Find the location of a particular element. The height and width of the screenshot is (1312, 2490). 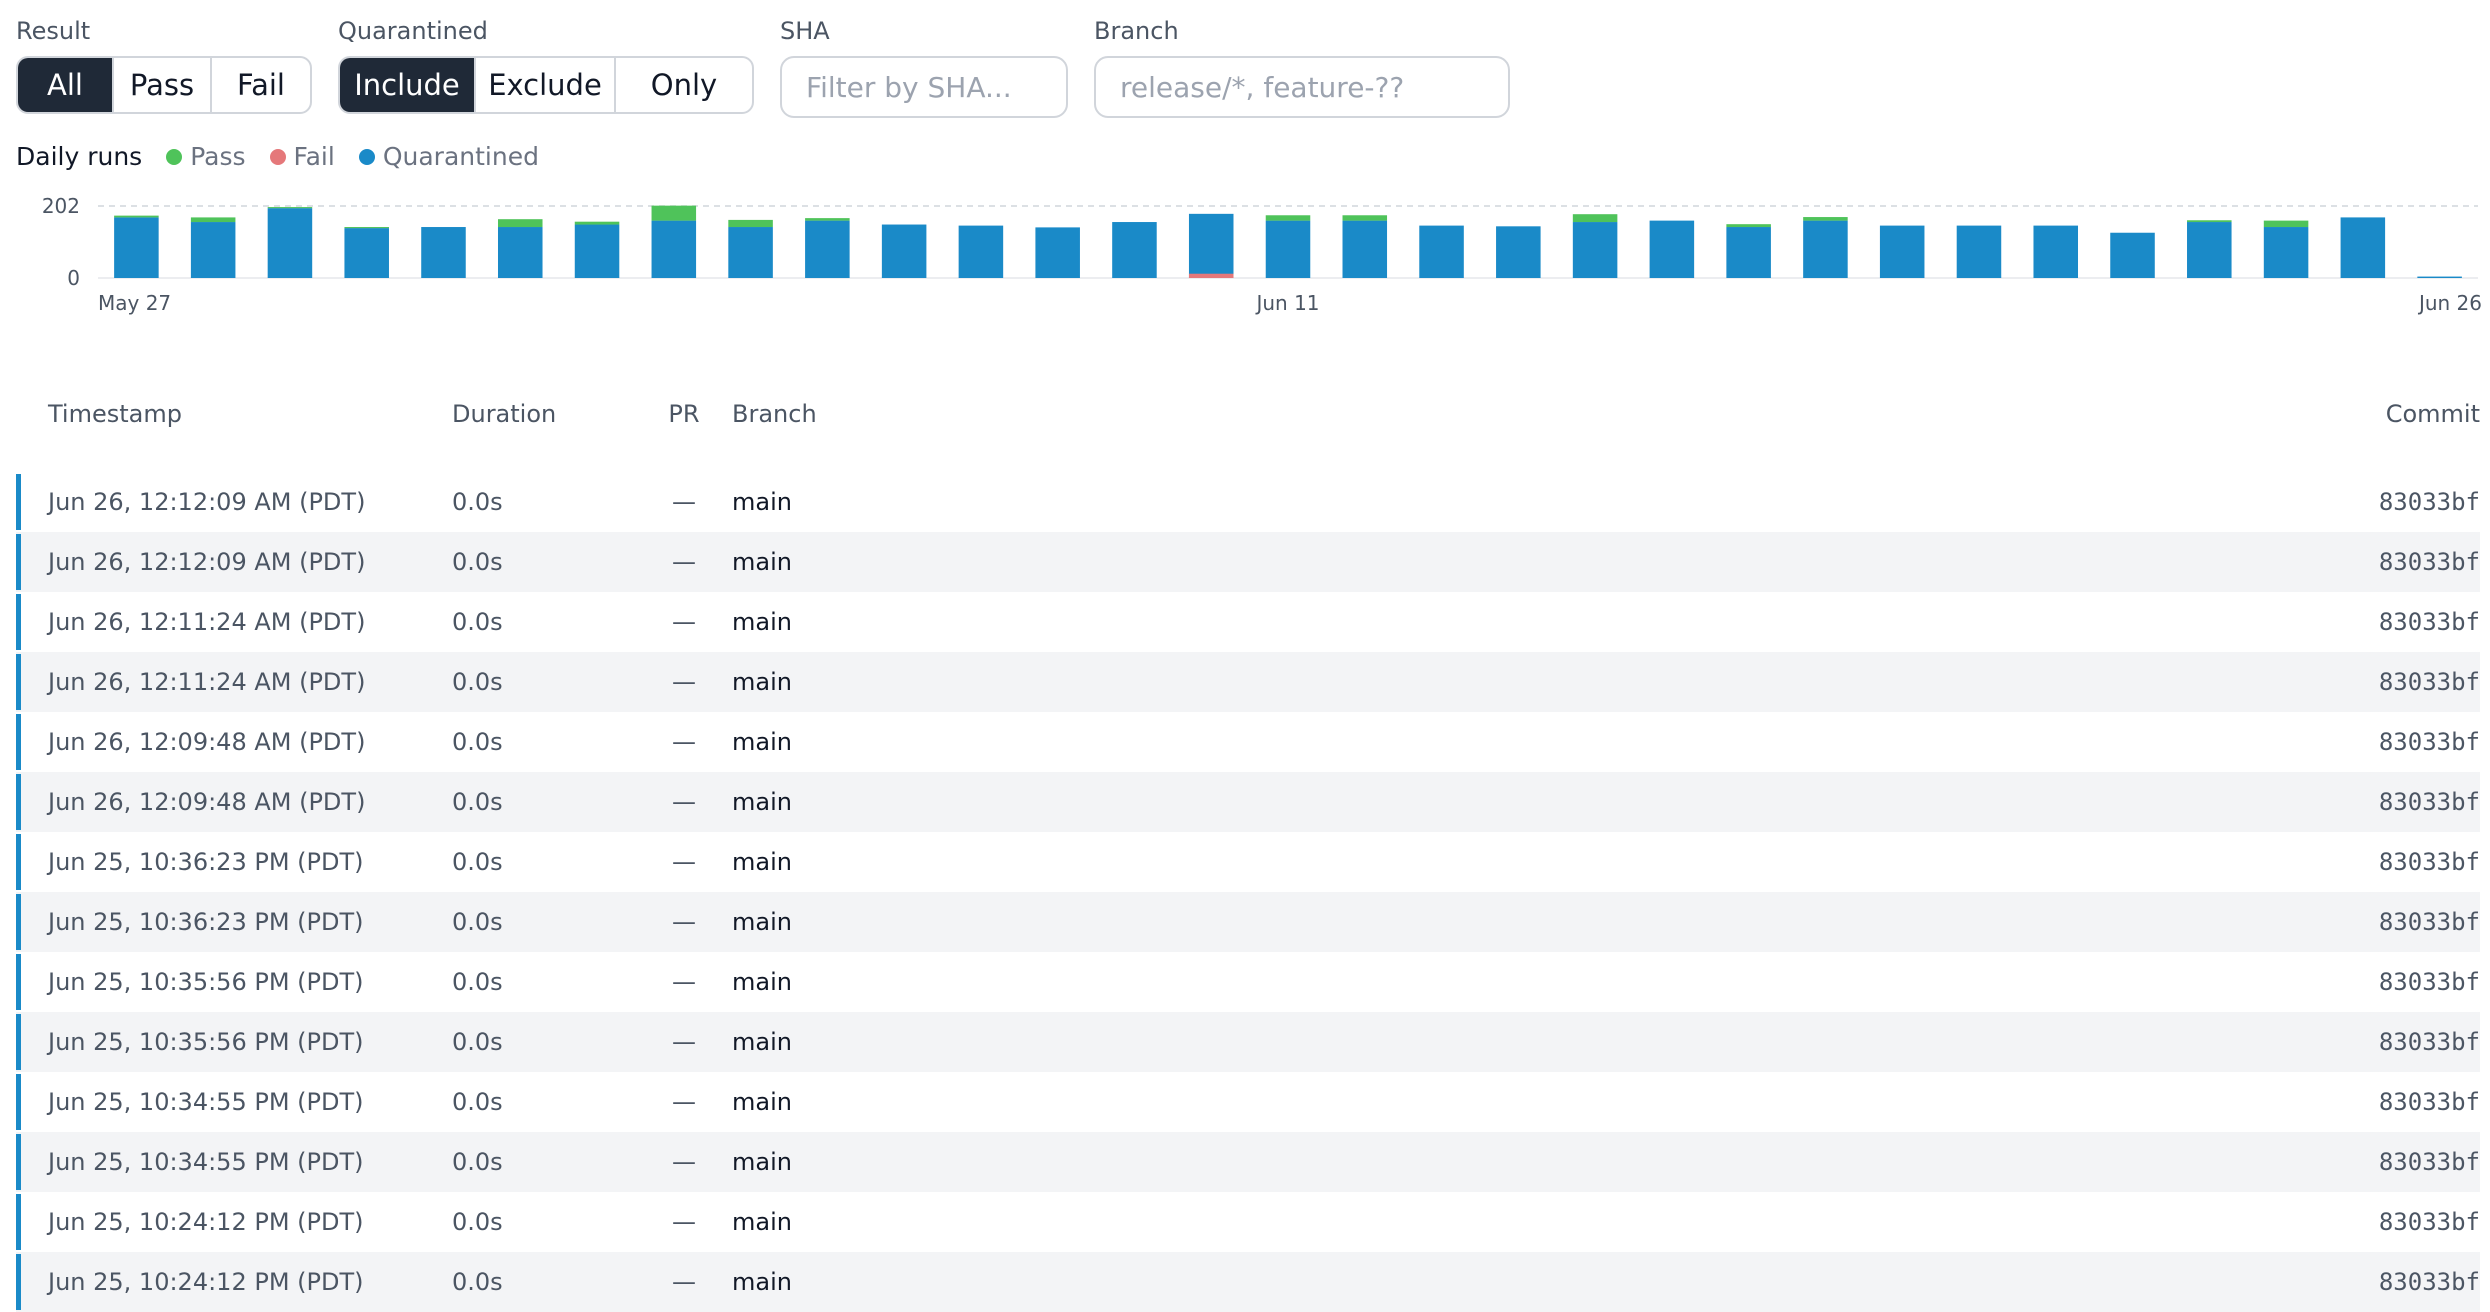

result-option-pass: Pass is located at coordinates (163, 85).